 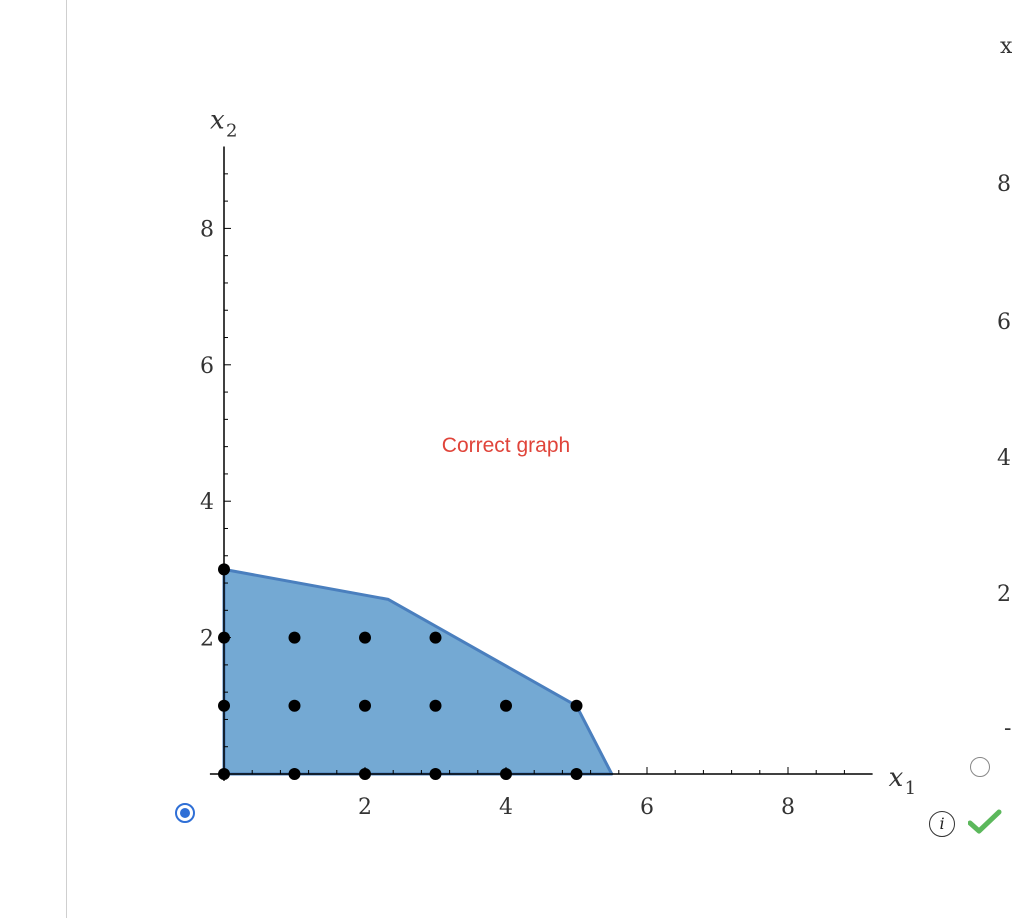 What do you see at coordinates (896, 778) in the screenshot?
I see `x-axis-label: x` at bounding box center [896, 778].